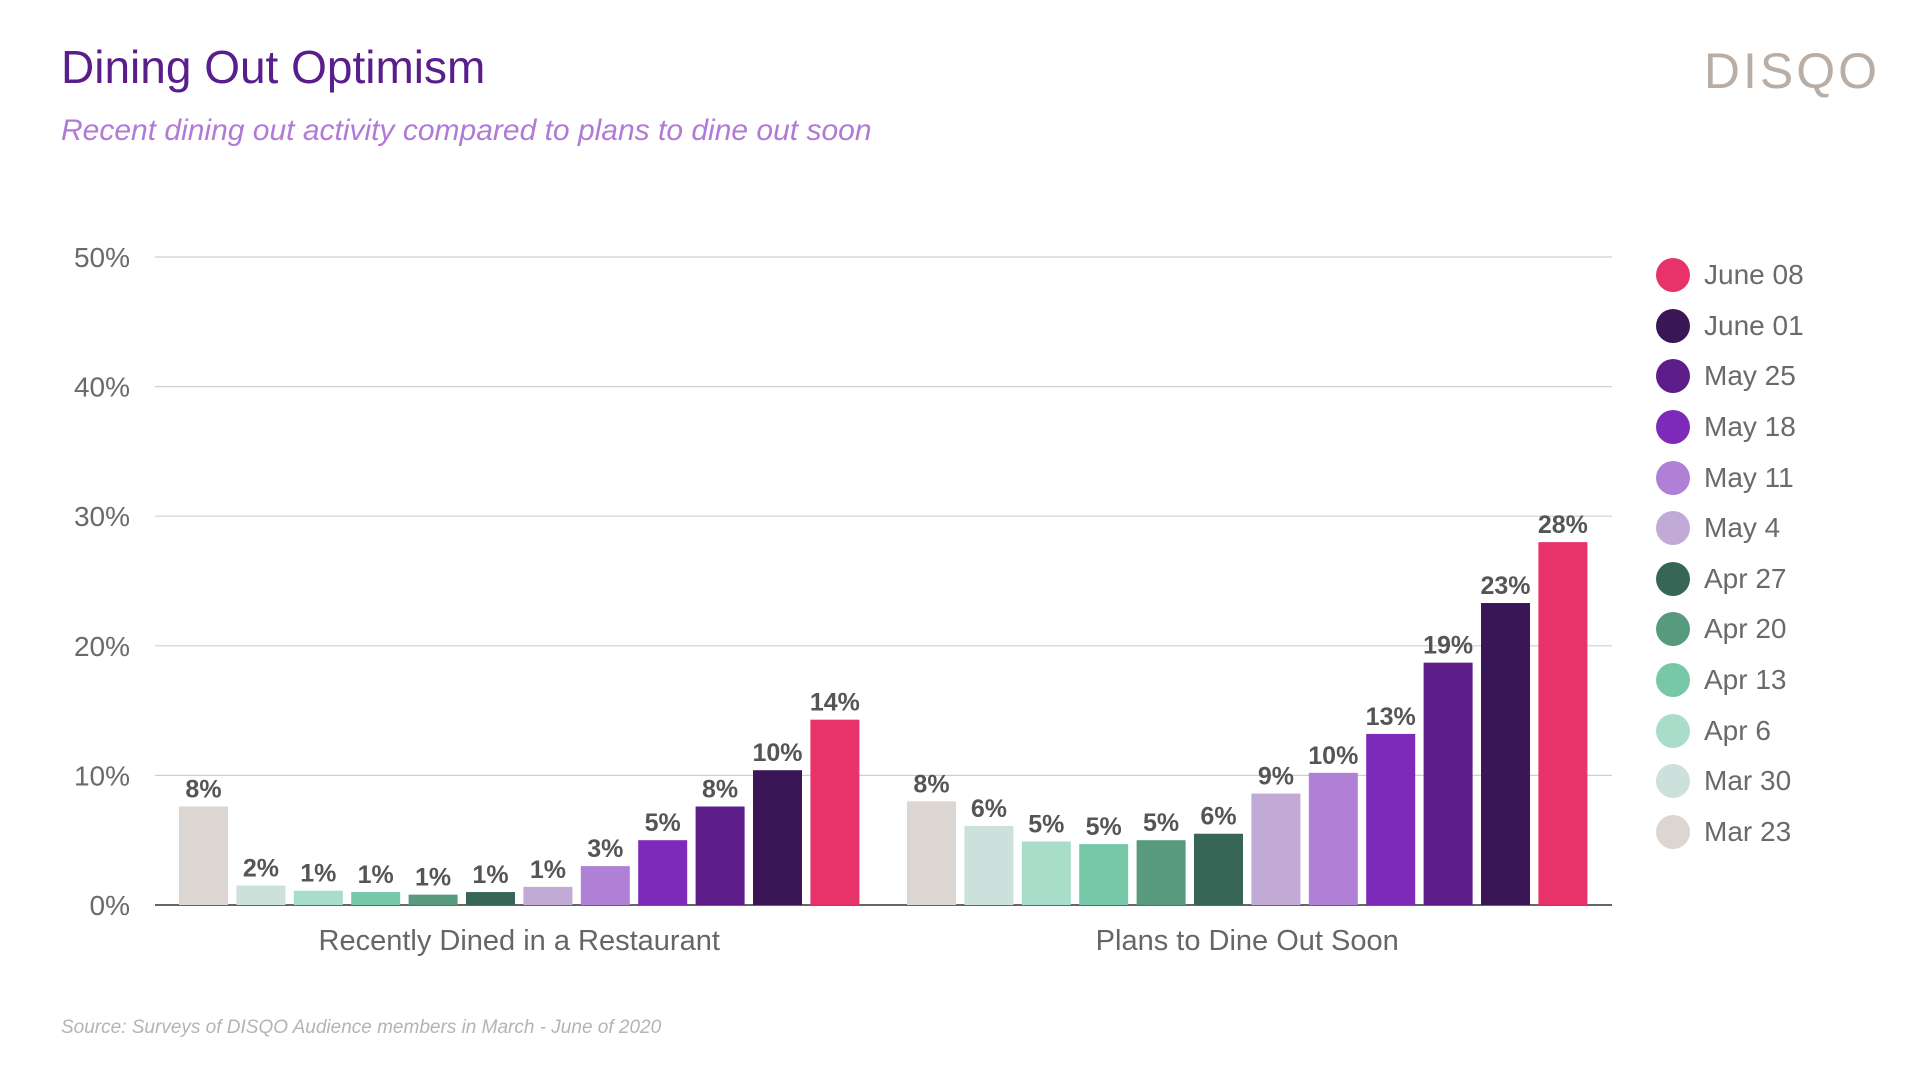  Describe the element at coordinates (1754, 275) in the screenshot. I see `legend-label: June 08` at that location.